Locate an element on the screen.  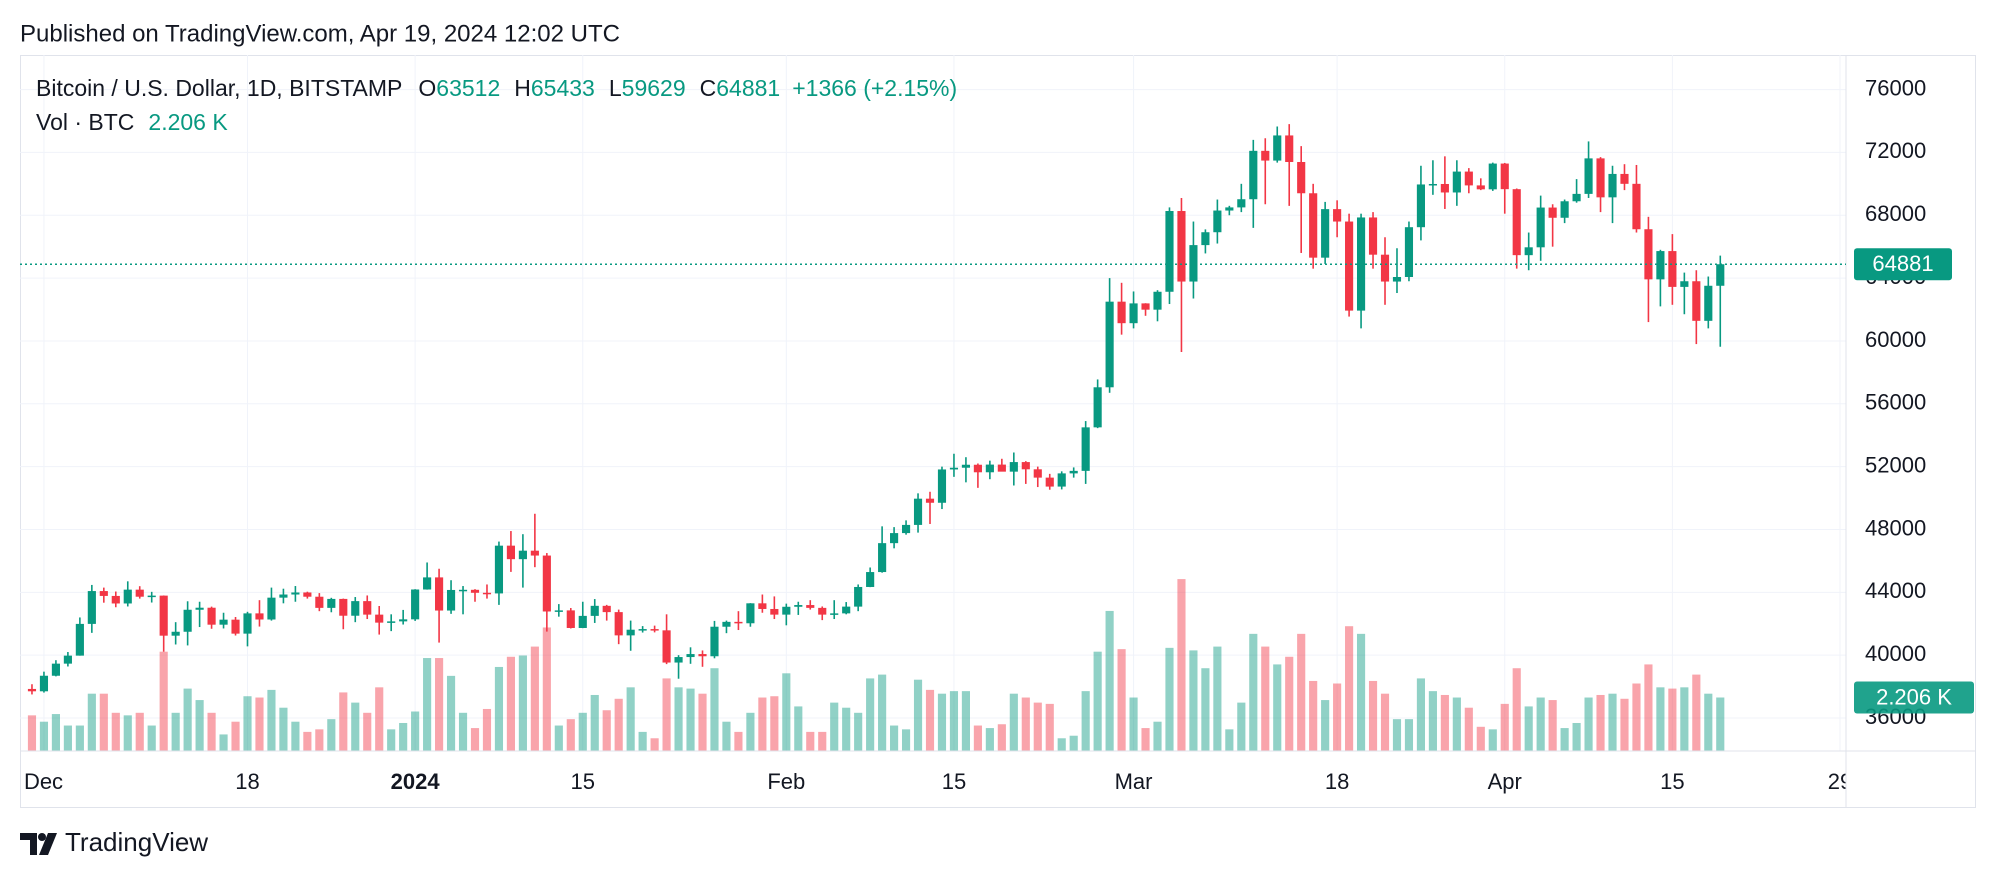
y-tick-label: 72000 is located at coordinates (1895, 150).